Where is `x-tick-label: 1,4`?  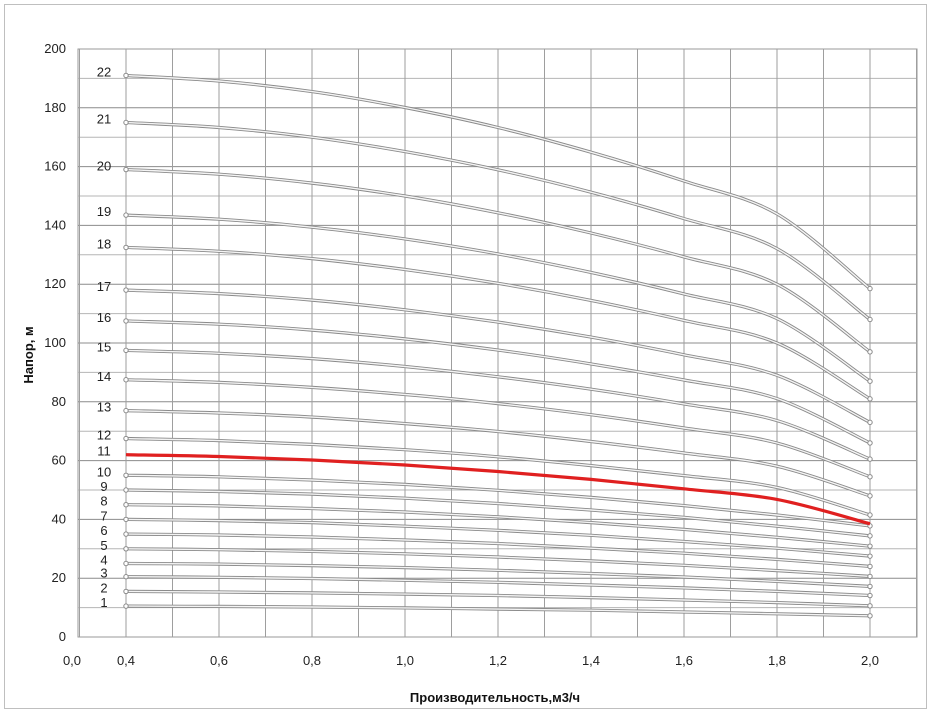
x-tick-label: 1,4 is located at coordinates (591, 660).